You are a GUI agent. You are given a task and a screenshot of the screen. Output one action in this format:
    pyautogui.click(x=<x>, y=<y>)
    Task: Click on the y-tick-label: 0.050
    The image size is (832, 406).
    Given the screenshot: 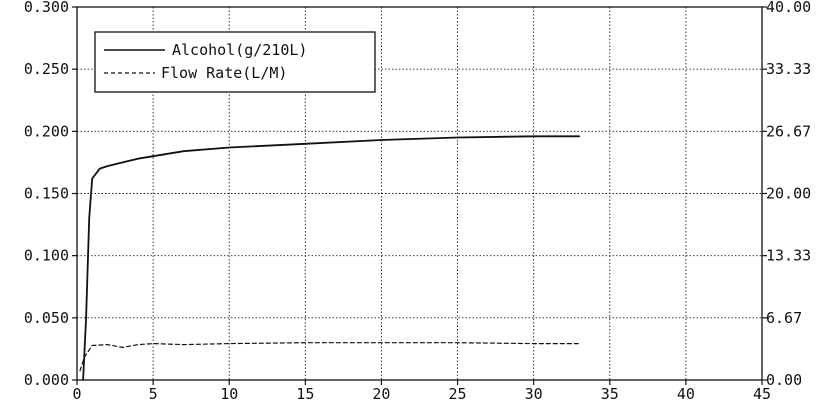 What is the action you would take?
    pyautogui.click(x=46, y=318)
    